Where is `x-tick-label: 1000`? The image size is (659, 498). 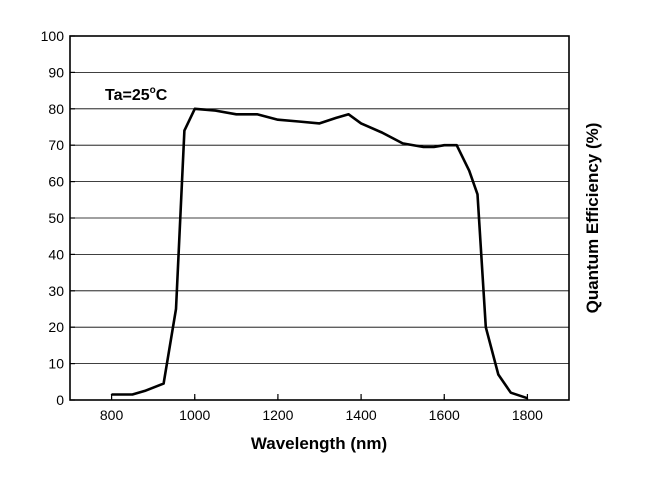 x-tick-label: 1000 is located at coordinates (194, 415).